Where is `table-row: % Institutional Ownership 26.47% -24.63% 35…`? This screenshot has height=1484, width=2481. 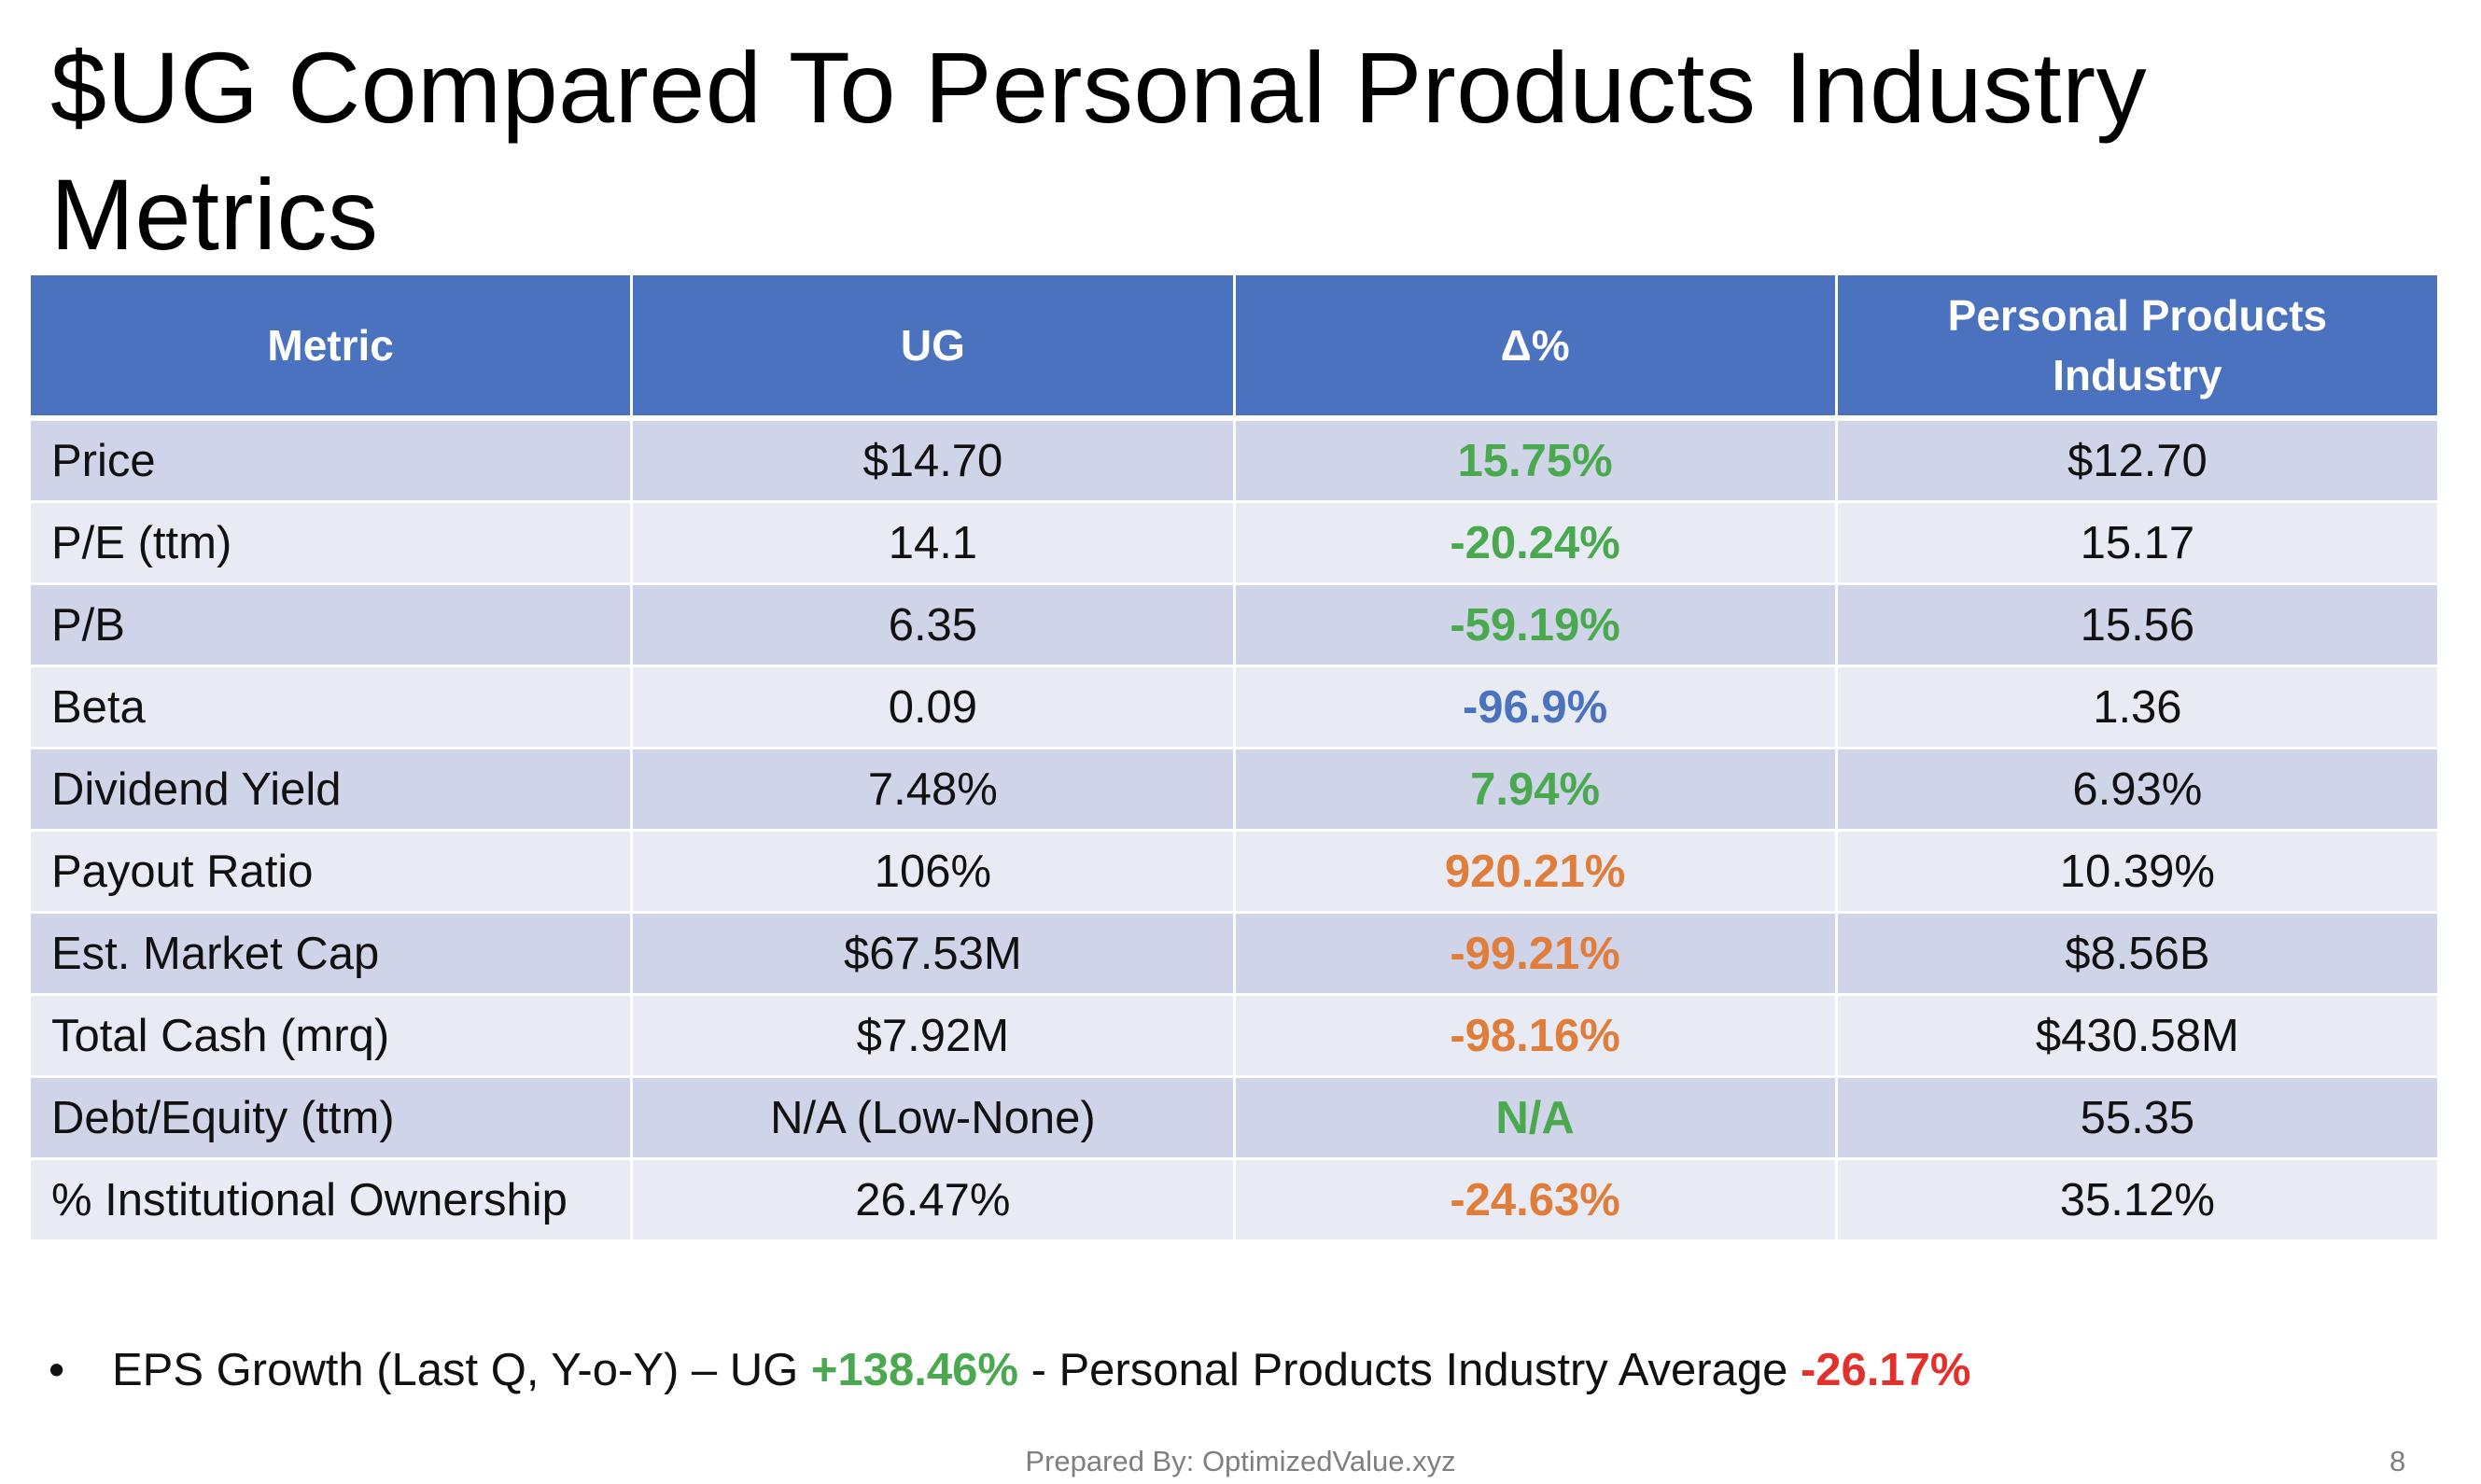
table-row: % Institutional Ownership 26.47% -24.63% 35… is located at coordinates (1234, 1199).